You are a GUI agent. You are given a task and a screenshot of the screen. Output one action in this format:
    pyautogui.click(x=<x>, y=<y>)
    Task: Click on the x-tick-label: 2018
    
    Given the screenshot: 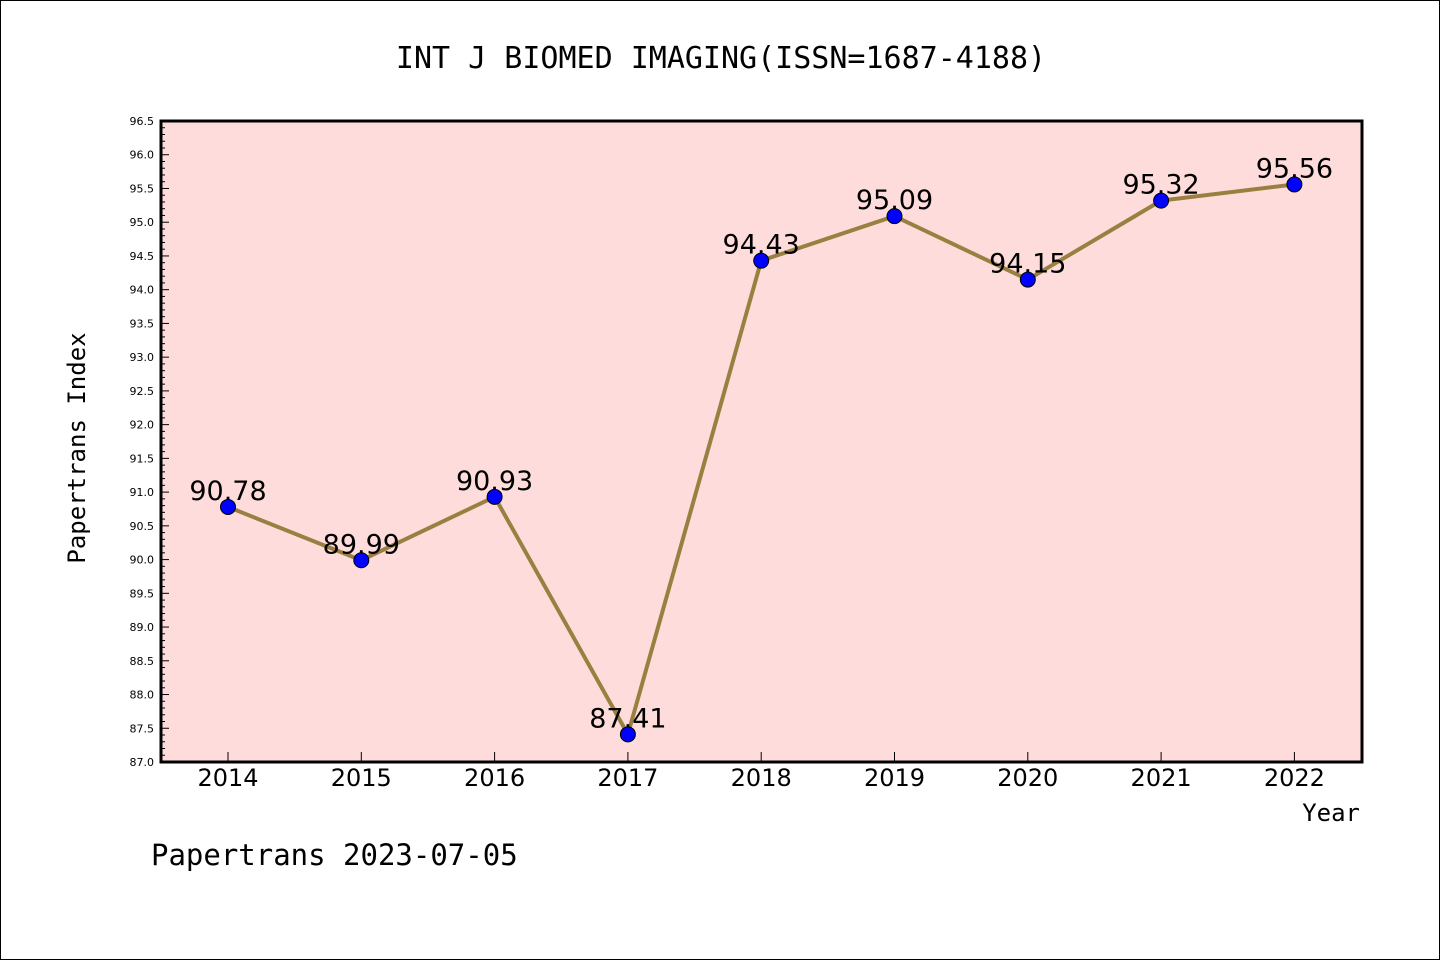 What is the action you would take?
    pyautogui.click(x=761, y=778)
    